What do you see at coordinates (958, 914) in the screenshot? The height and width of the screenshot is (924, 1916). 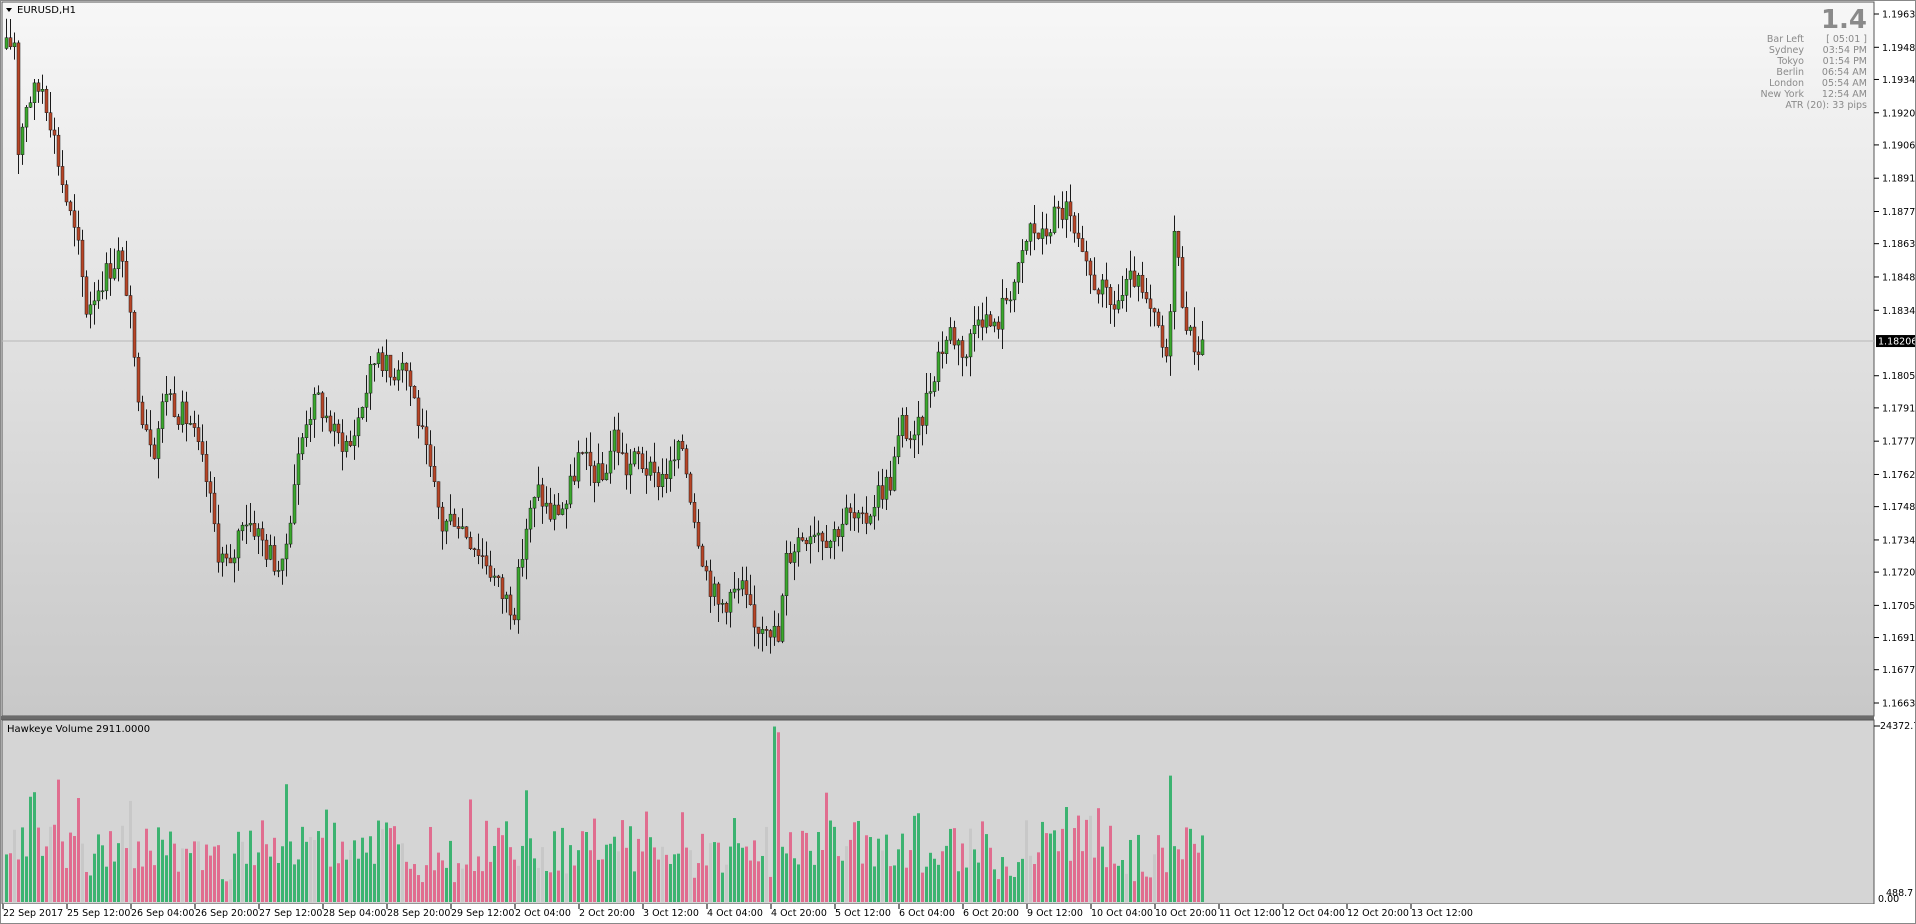 I see `time-axis` at bounding box center [958, 914].